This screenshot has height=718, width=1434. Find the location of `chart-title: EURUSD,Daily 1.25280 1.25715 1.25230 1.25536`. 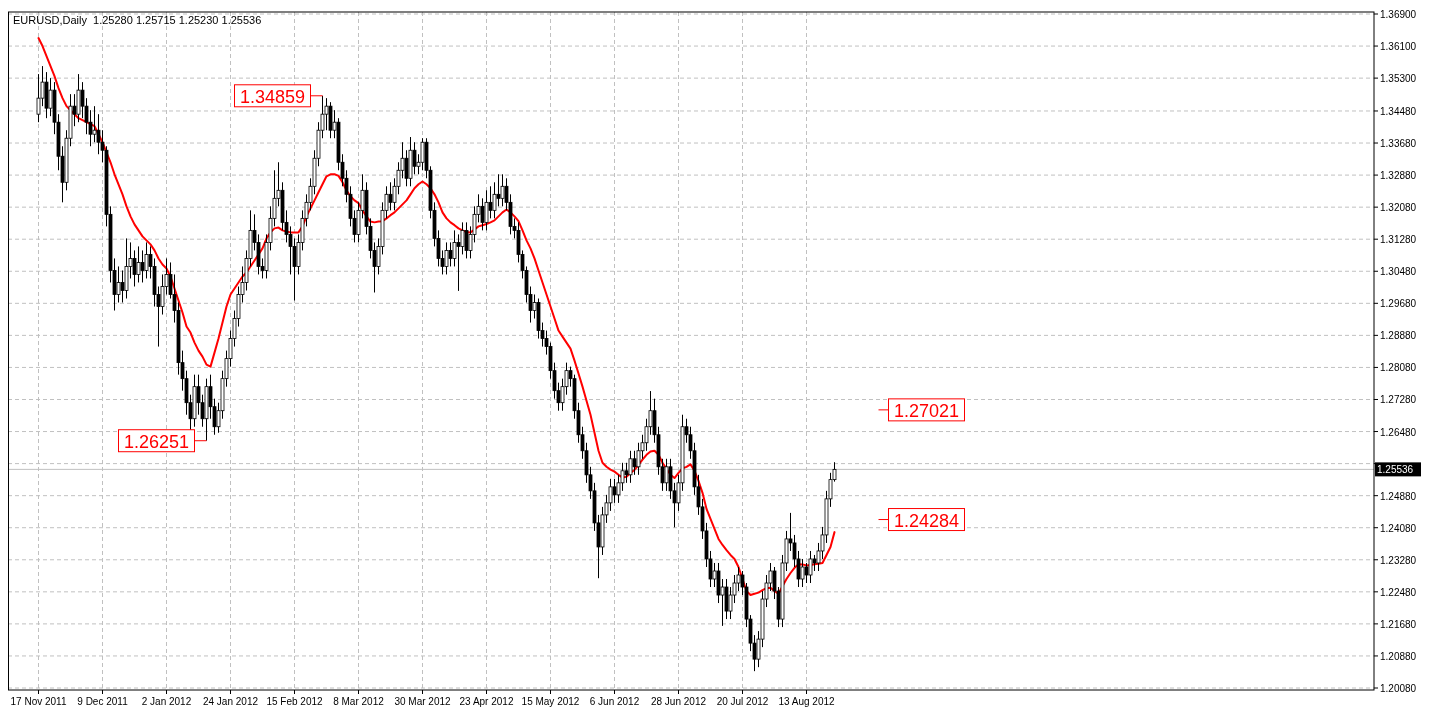

chart-title: EURUSD,Daily 1.25280 1.25715 1.25230 1.25536 is located at coordinates (137, 20).